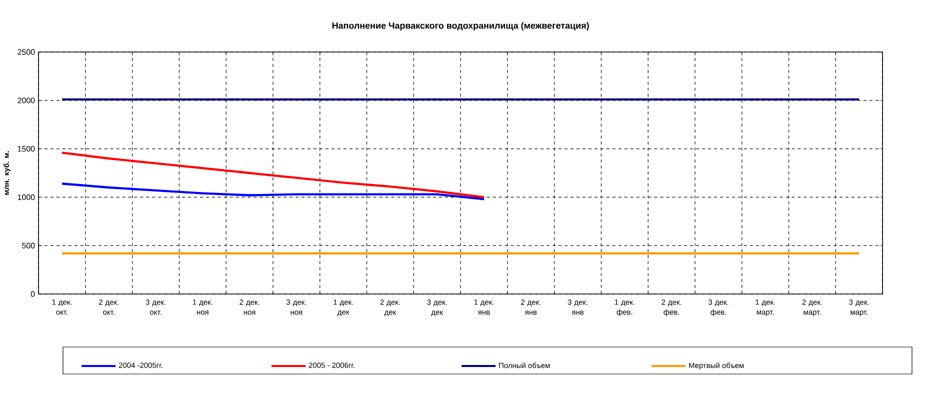 This screenshot has width=934, height=399. What do you see at coordinates (460, 26) in the screenshot?
I see `chart-title: Наполнение Чарвакского водохранилища (межвегетация)` at bounding box center [460, 26].